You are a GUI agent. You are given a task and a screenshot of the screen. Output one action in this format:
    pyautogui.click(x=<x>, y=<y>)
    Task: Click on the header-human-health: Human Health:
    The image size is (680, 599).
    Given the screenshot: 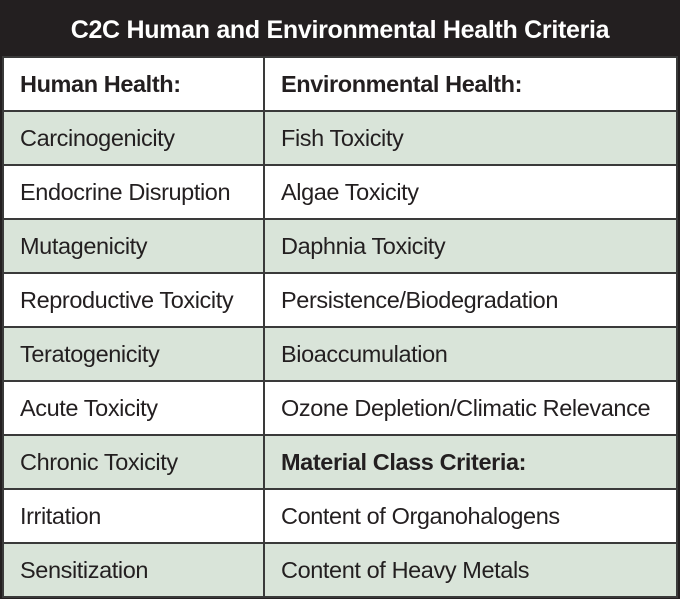 What is the action you would take?
    pyautogui.click(x=133, y=84)
    